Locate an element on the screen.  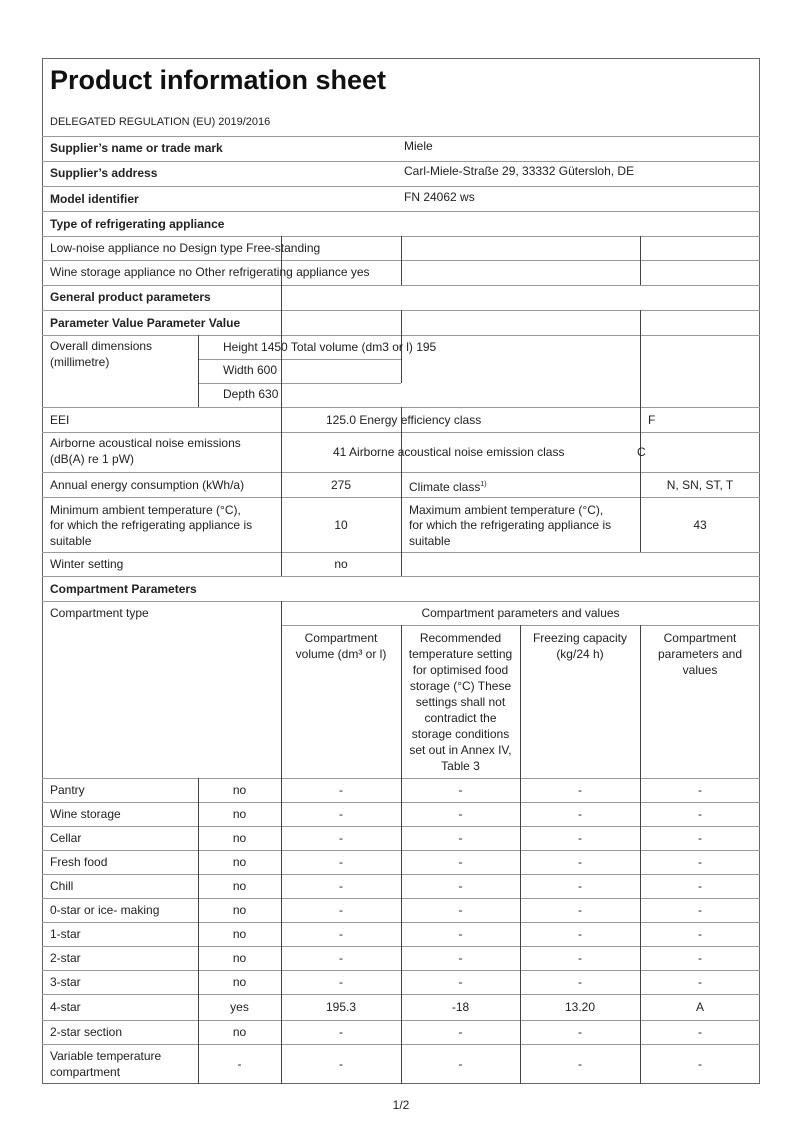
annual-energy-label: Annual energy consumption (kWh/a) is located at coordinates (147, 485).